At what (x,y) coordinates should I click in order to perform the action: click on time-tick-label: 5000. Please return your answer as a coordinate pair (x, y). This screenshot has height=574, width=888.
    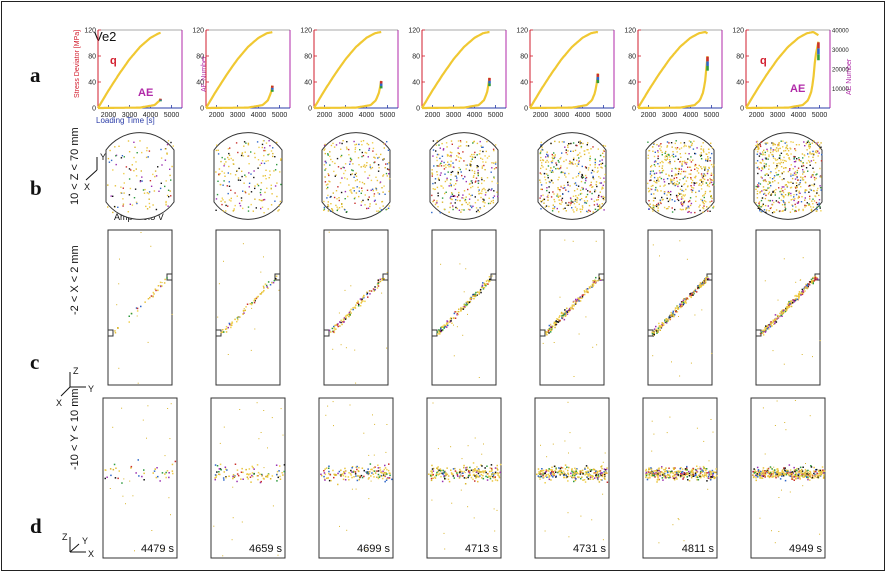
    Looking at the image, I should click on (496, 115).